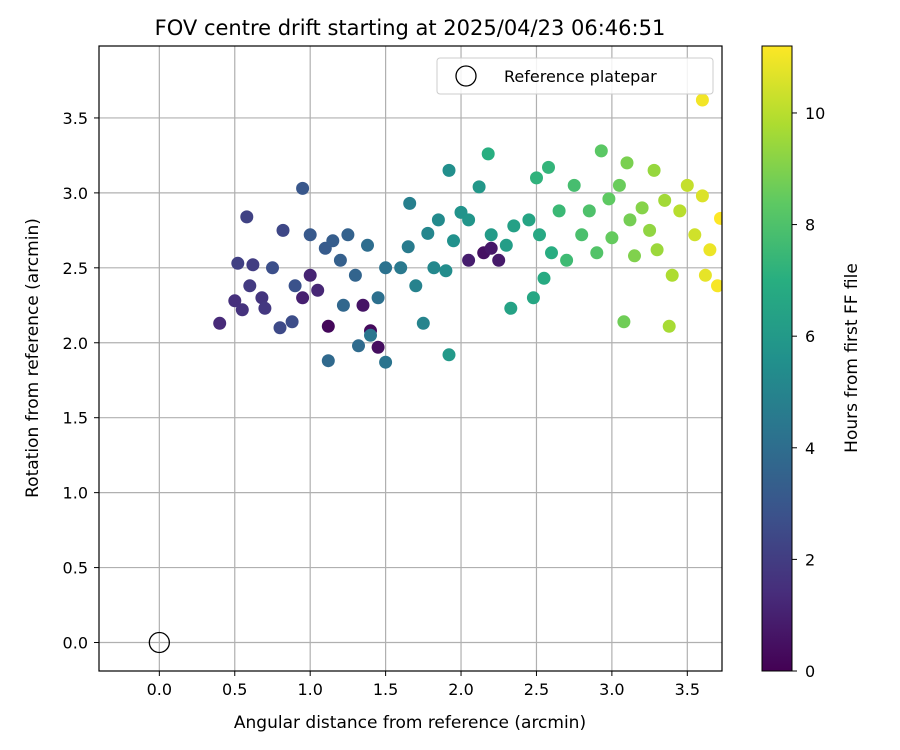 The image size is (900, 750). I want to click on colorbar-tick-label: 6, so click(810, 336).